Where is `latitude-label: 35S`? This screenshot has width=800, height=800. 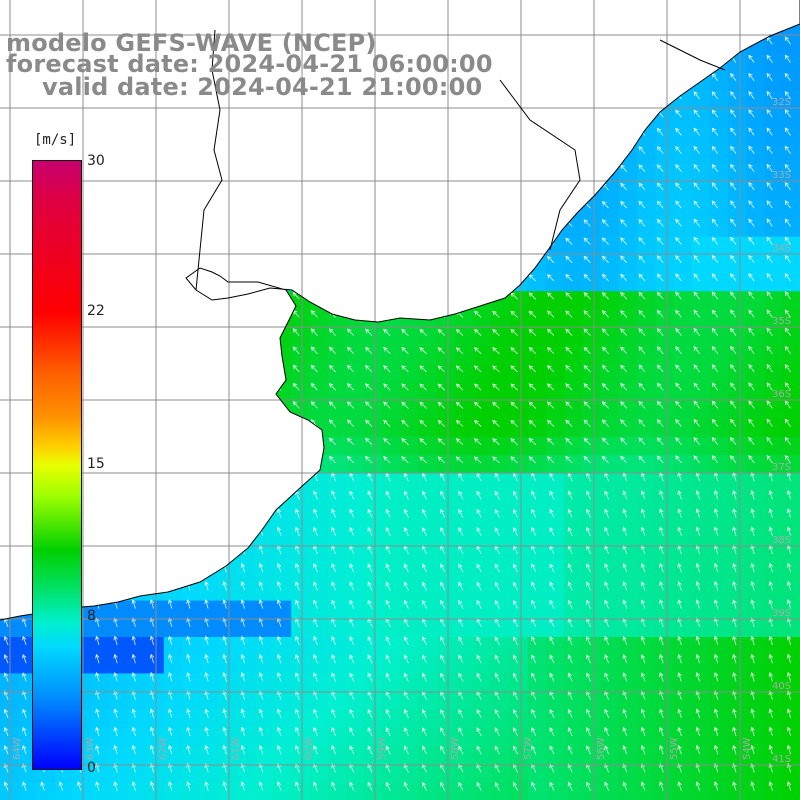
latitude-label: 35S is located at coordinates (781, 321).